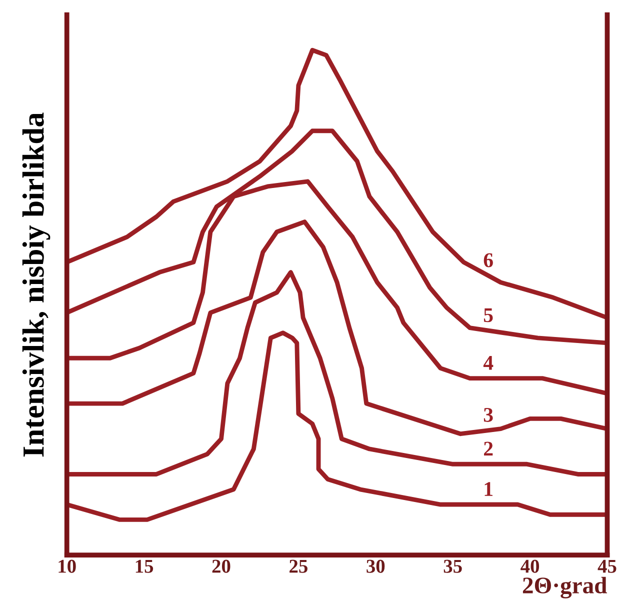 This screenshot has height=616, width=619. What do you see at coordinates (488, 363) in the screenshot?
I see `series-label: 4` at bounding box center [488, 363].